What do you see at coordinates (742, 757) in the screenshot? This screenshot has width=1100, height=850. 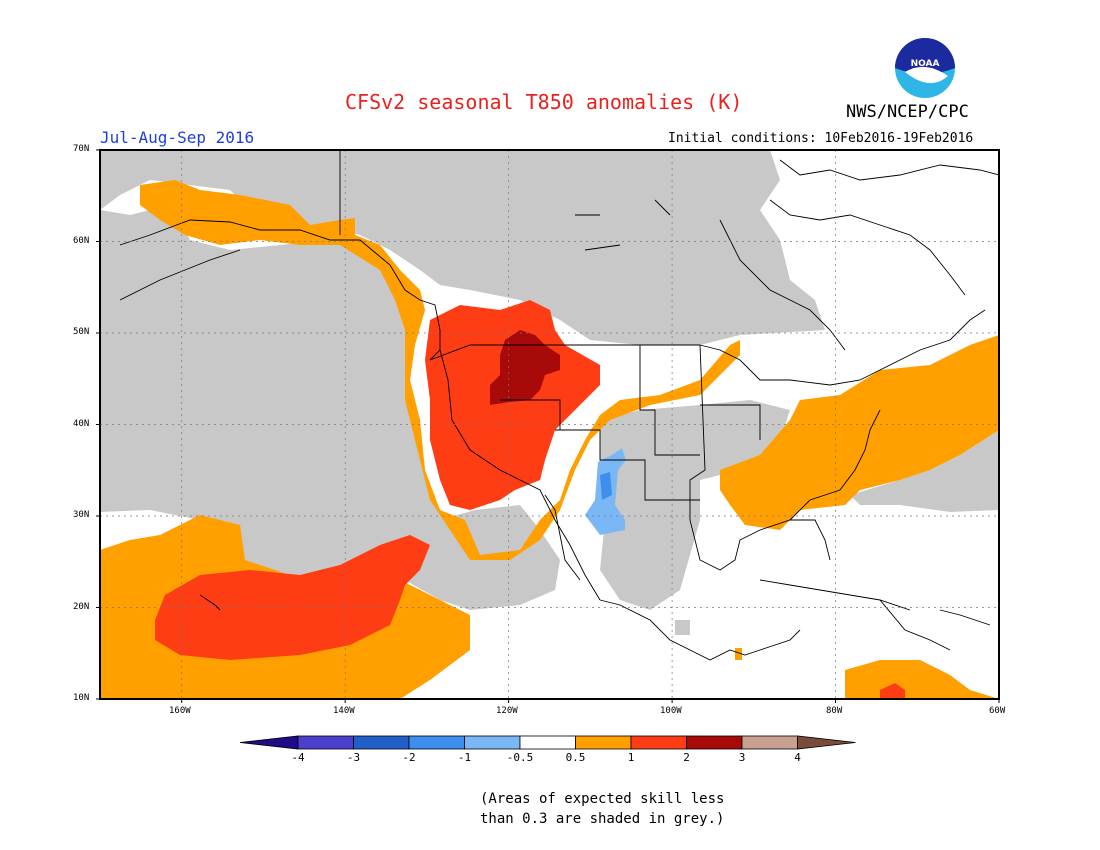 I see `colorbar-label: 3` at bounding box center [742, 757].